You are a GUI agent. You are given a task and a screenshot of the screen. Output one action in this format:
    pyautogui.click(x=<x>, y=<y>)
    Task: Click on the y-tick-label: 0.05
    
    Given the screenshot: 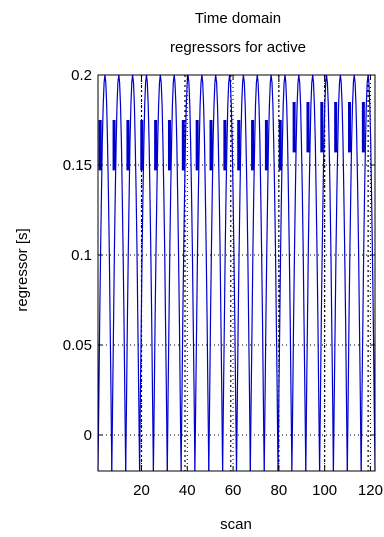 What is the action you would take?
    pyautogui.click(x=77, y=345)
    